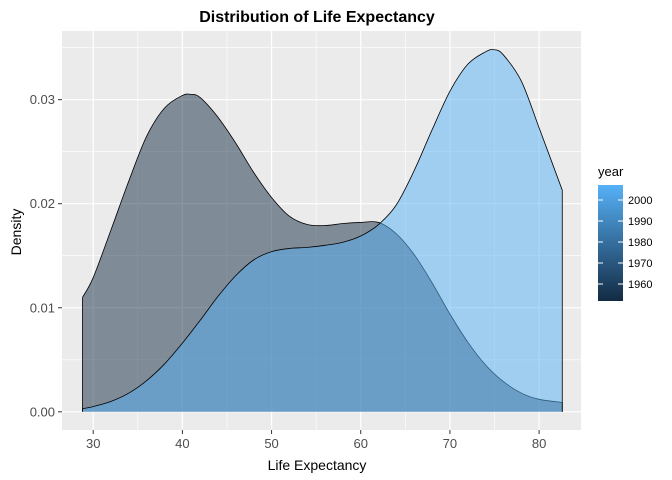 This screenshot has width=672, height=480. What do you see at coordinates (640, 264) in the screenshot?
I see `legend-label: 1970` at bounding box center [640, 264].